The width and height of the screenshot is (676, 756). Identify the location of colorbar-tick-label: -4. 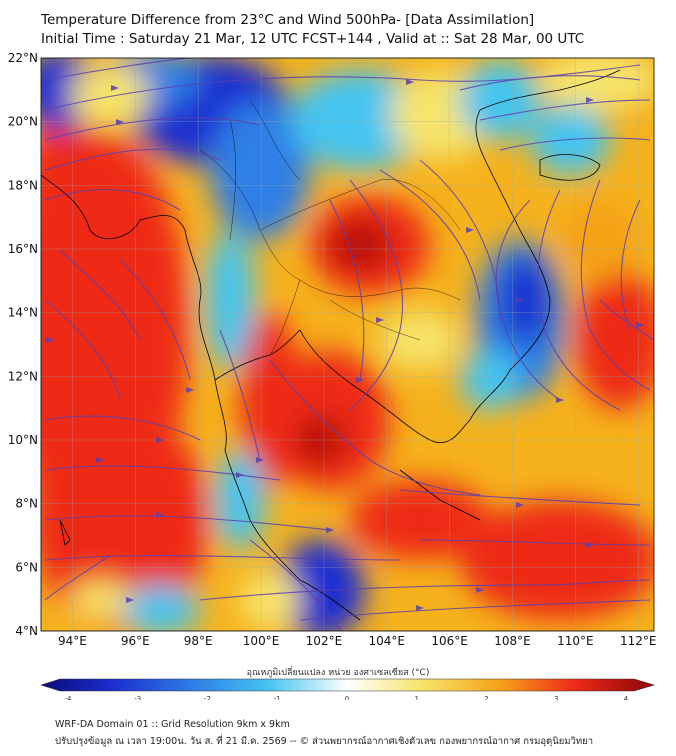
(69, 697).